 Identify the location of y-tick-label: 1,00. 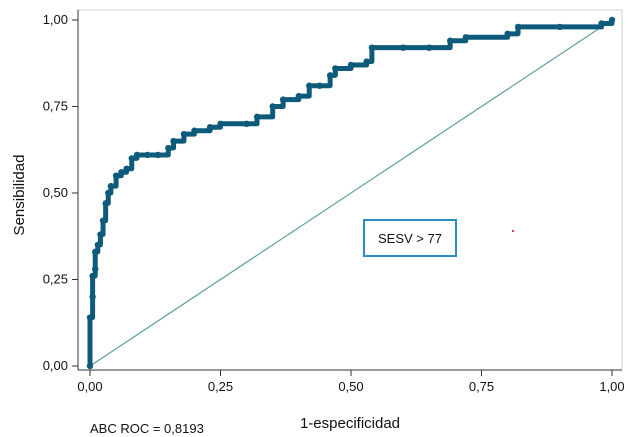
(55, 19).